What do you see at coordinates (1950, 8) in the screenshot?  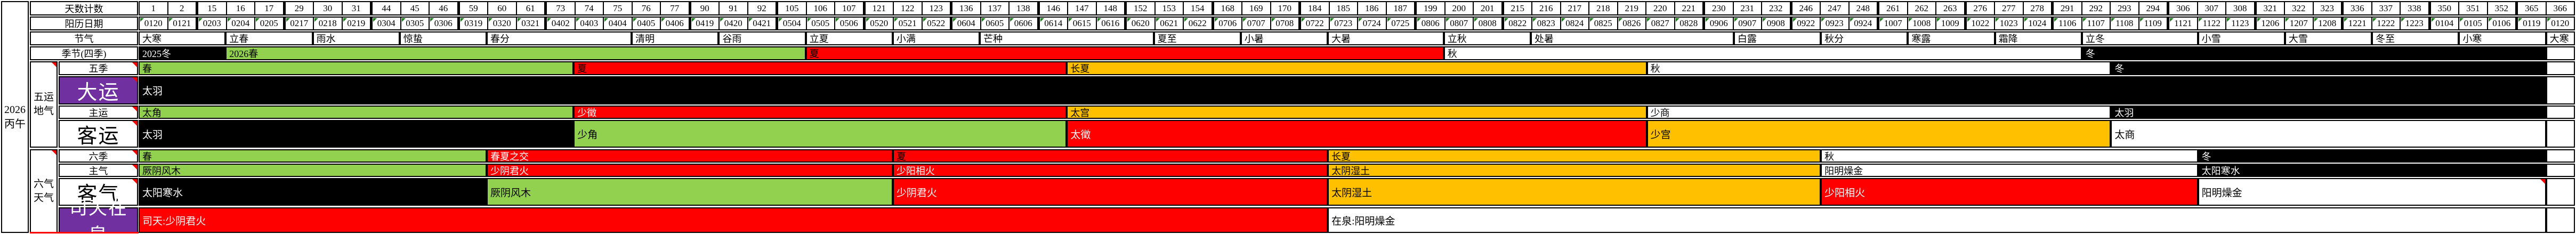 I see `day-count-cell: 263` at bounding box center [1950, 8].